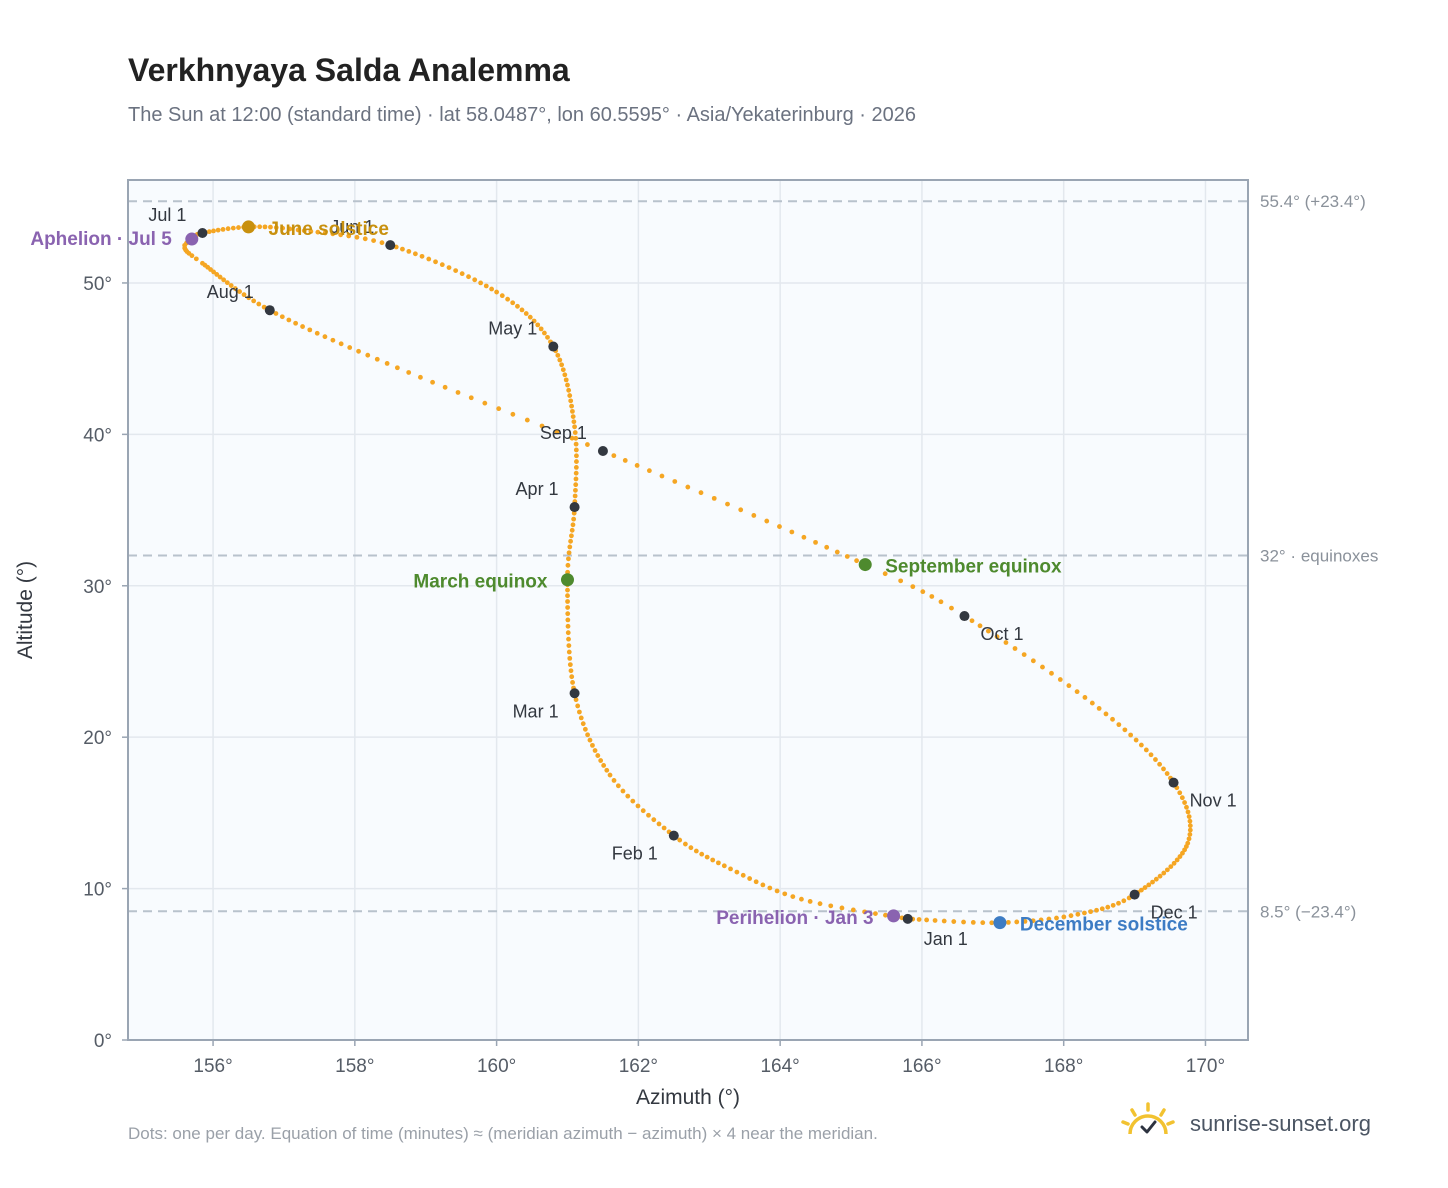 This screenshot has height=1188, width=1448. What do you see at coordinates (794, 918) in the screenshot?
I see `event-marker-label: Perihelion · Jan 3` at bounding box center [794, 918].